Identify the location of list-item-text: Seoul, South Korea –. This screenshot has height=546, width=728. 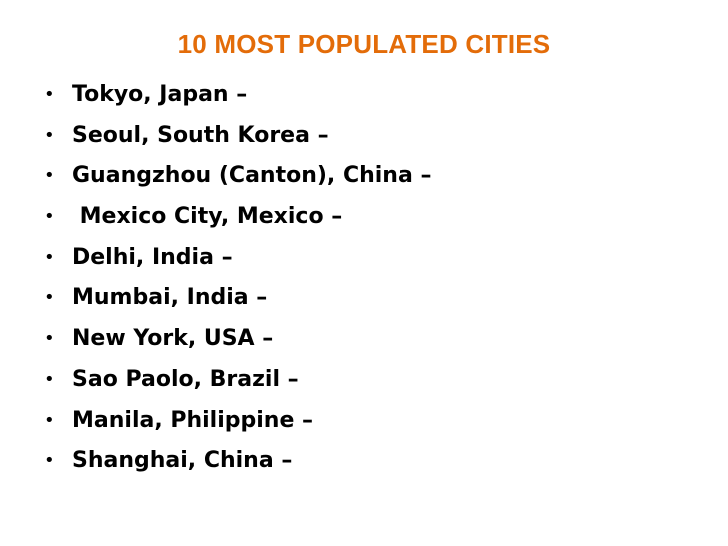
(200, 135).